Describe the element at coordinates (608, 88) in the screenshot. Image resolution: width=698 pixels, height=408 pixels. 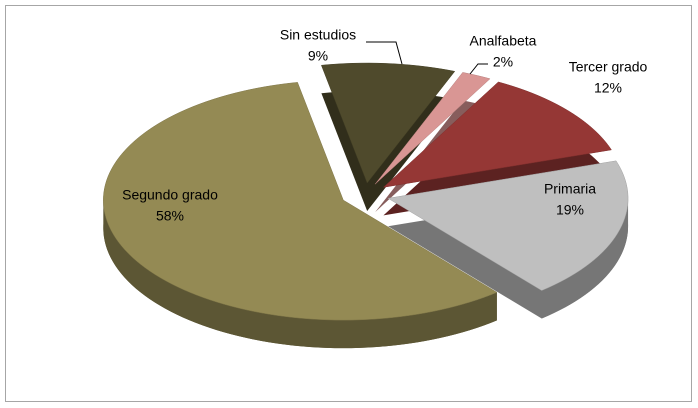
I see `slice-value-label: 12%` at that location.